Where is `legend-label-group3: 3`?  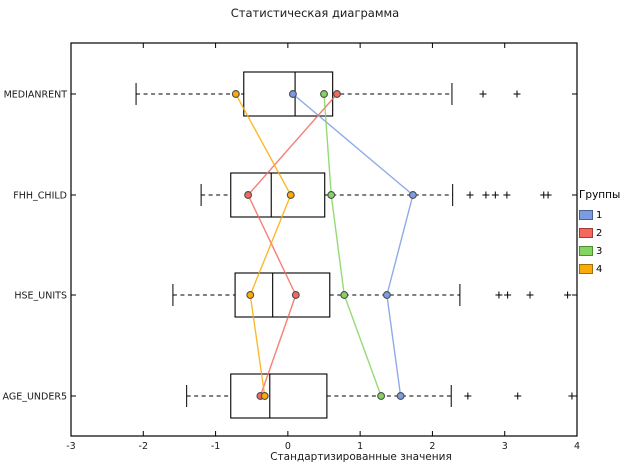
legend-label-group3: 3 is located at coordinates (599, 251).